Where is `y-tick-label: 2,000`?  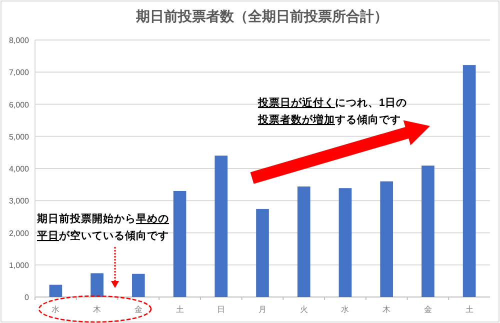 y-tick-label: 2,000 is located at coordinates (19, 233).